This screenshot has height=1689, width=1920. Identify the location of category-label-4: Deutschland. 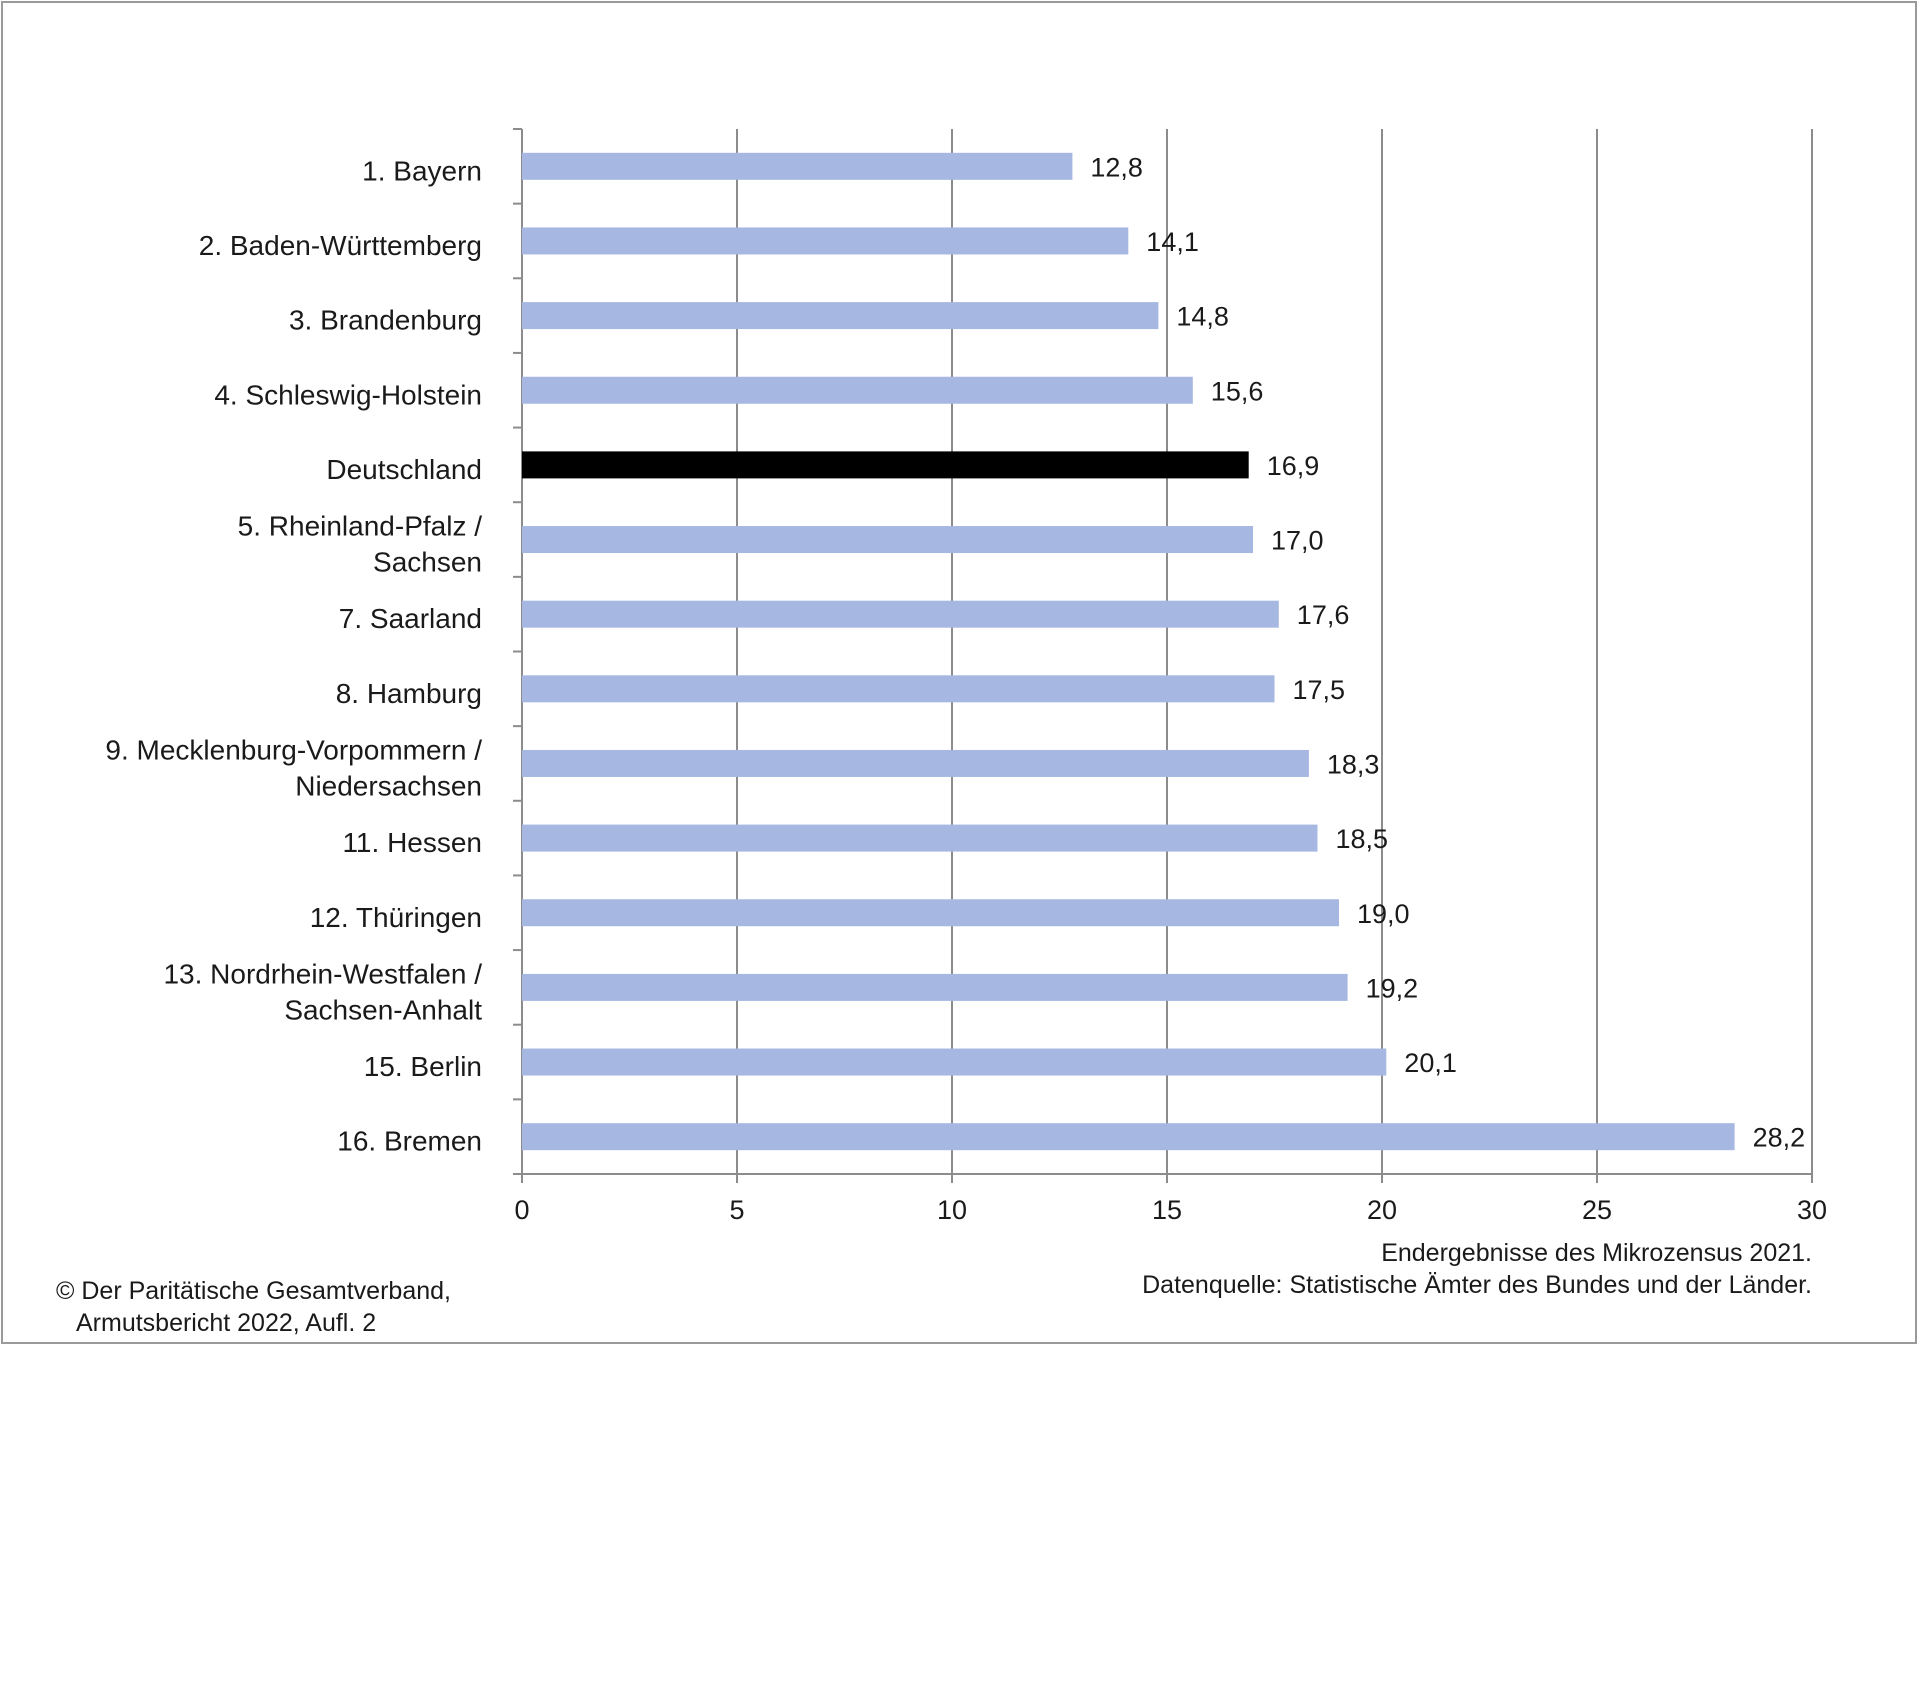
(404, 469).